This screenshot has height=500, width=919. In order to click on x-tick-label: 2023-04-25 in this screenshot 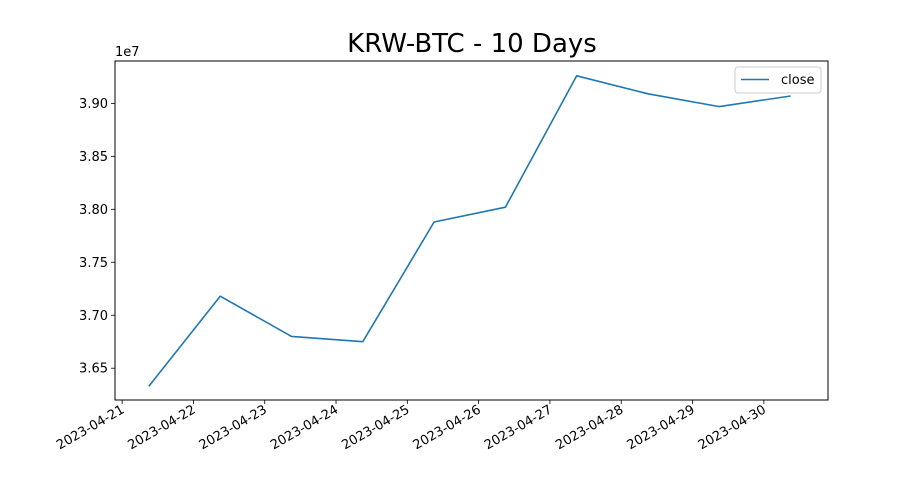, I will do `click(375, 427)`.